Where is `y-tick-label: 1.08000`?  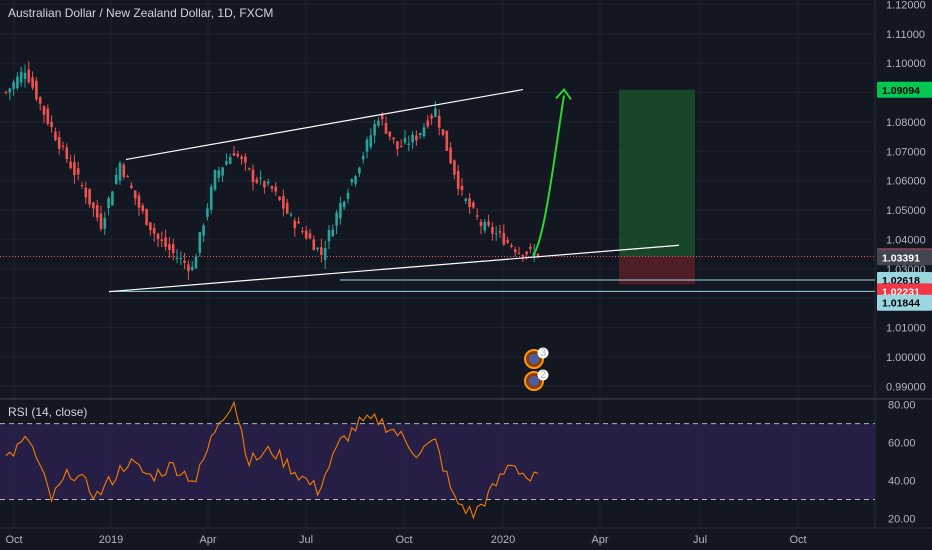
y-tick-label: 1.08000 is located at coordinates (906, 123).